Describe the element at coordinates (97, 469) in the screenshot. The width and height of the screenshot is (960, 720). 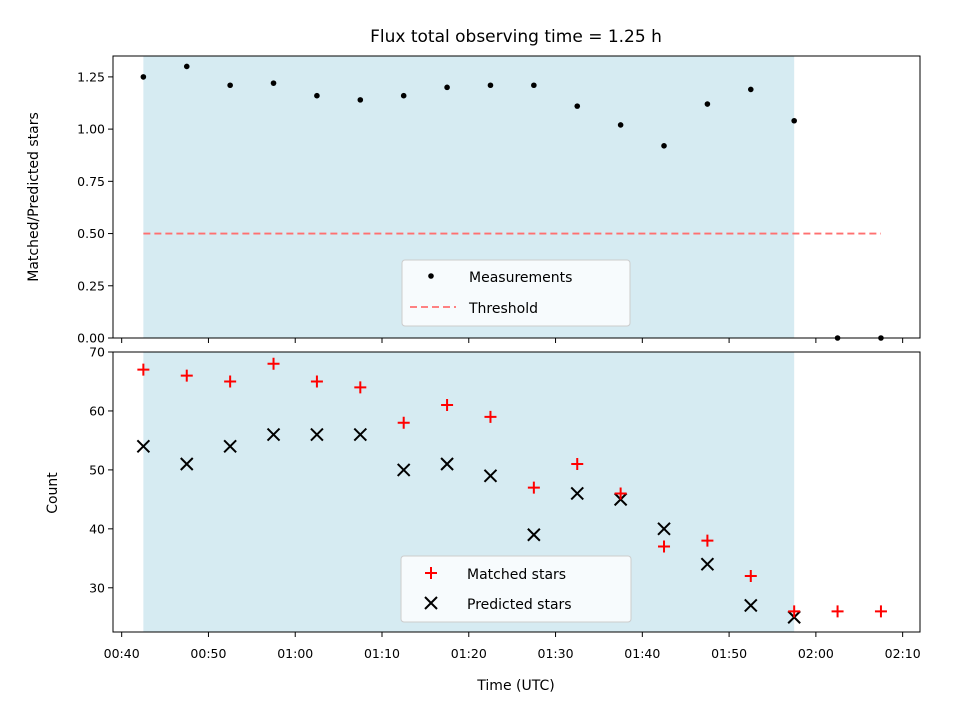
I see `bottom-y-tick-label: 50` at that location.